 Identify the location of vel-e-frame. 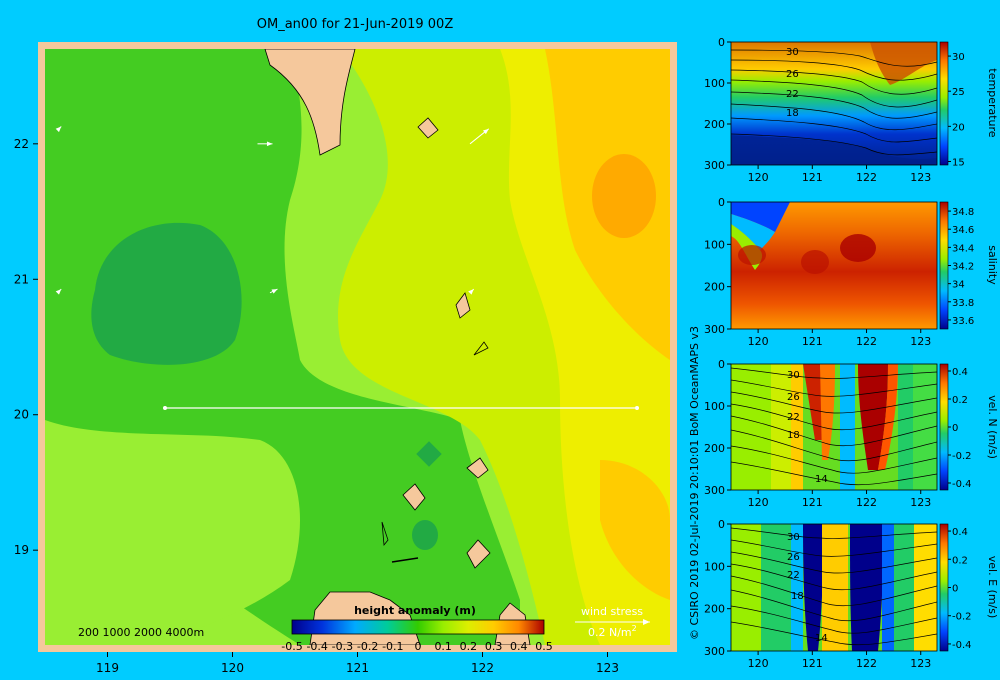
(834, 587).